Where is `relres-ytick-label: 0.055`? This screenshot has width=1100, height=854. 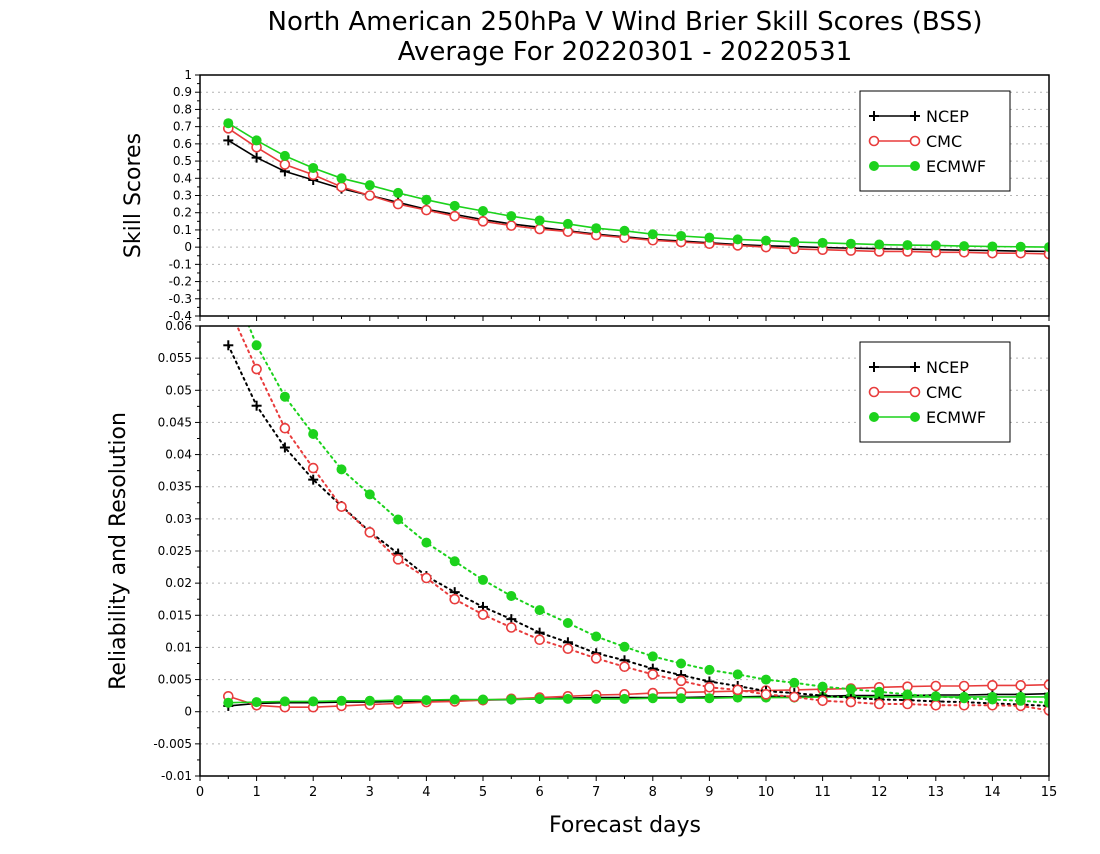 relres-ytick-label: 0.055 is located at coordinates (175, 358).